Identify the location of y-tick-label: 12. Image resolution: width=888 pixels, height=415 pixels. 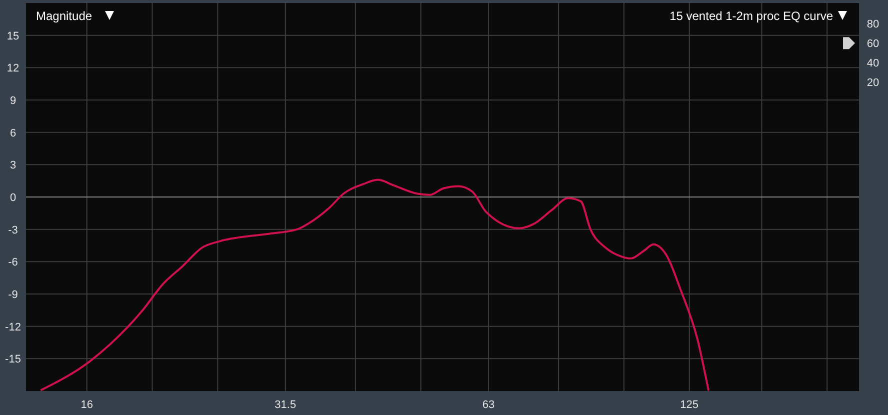
(13, 68).